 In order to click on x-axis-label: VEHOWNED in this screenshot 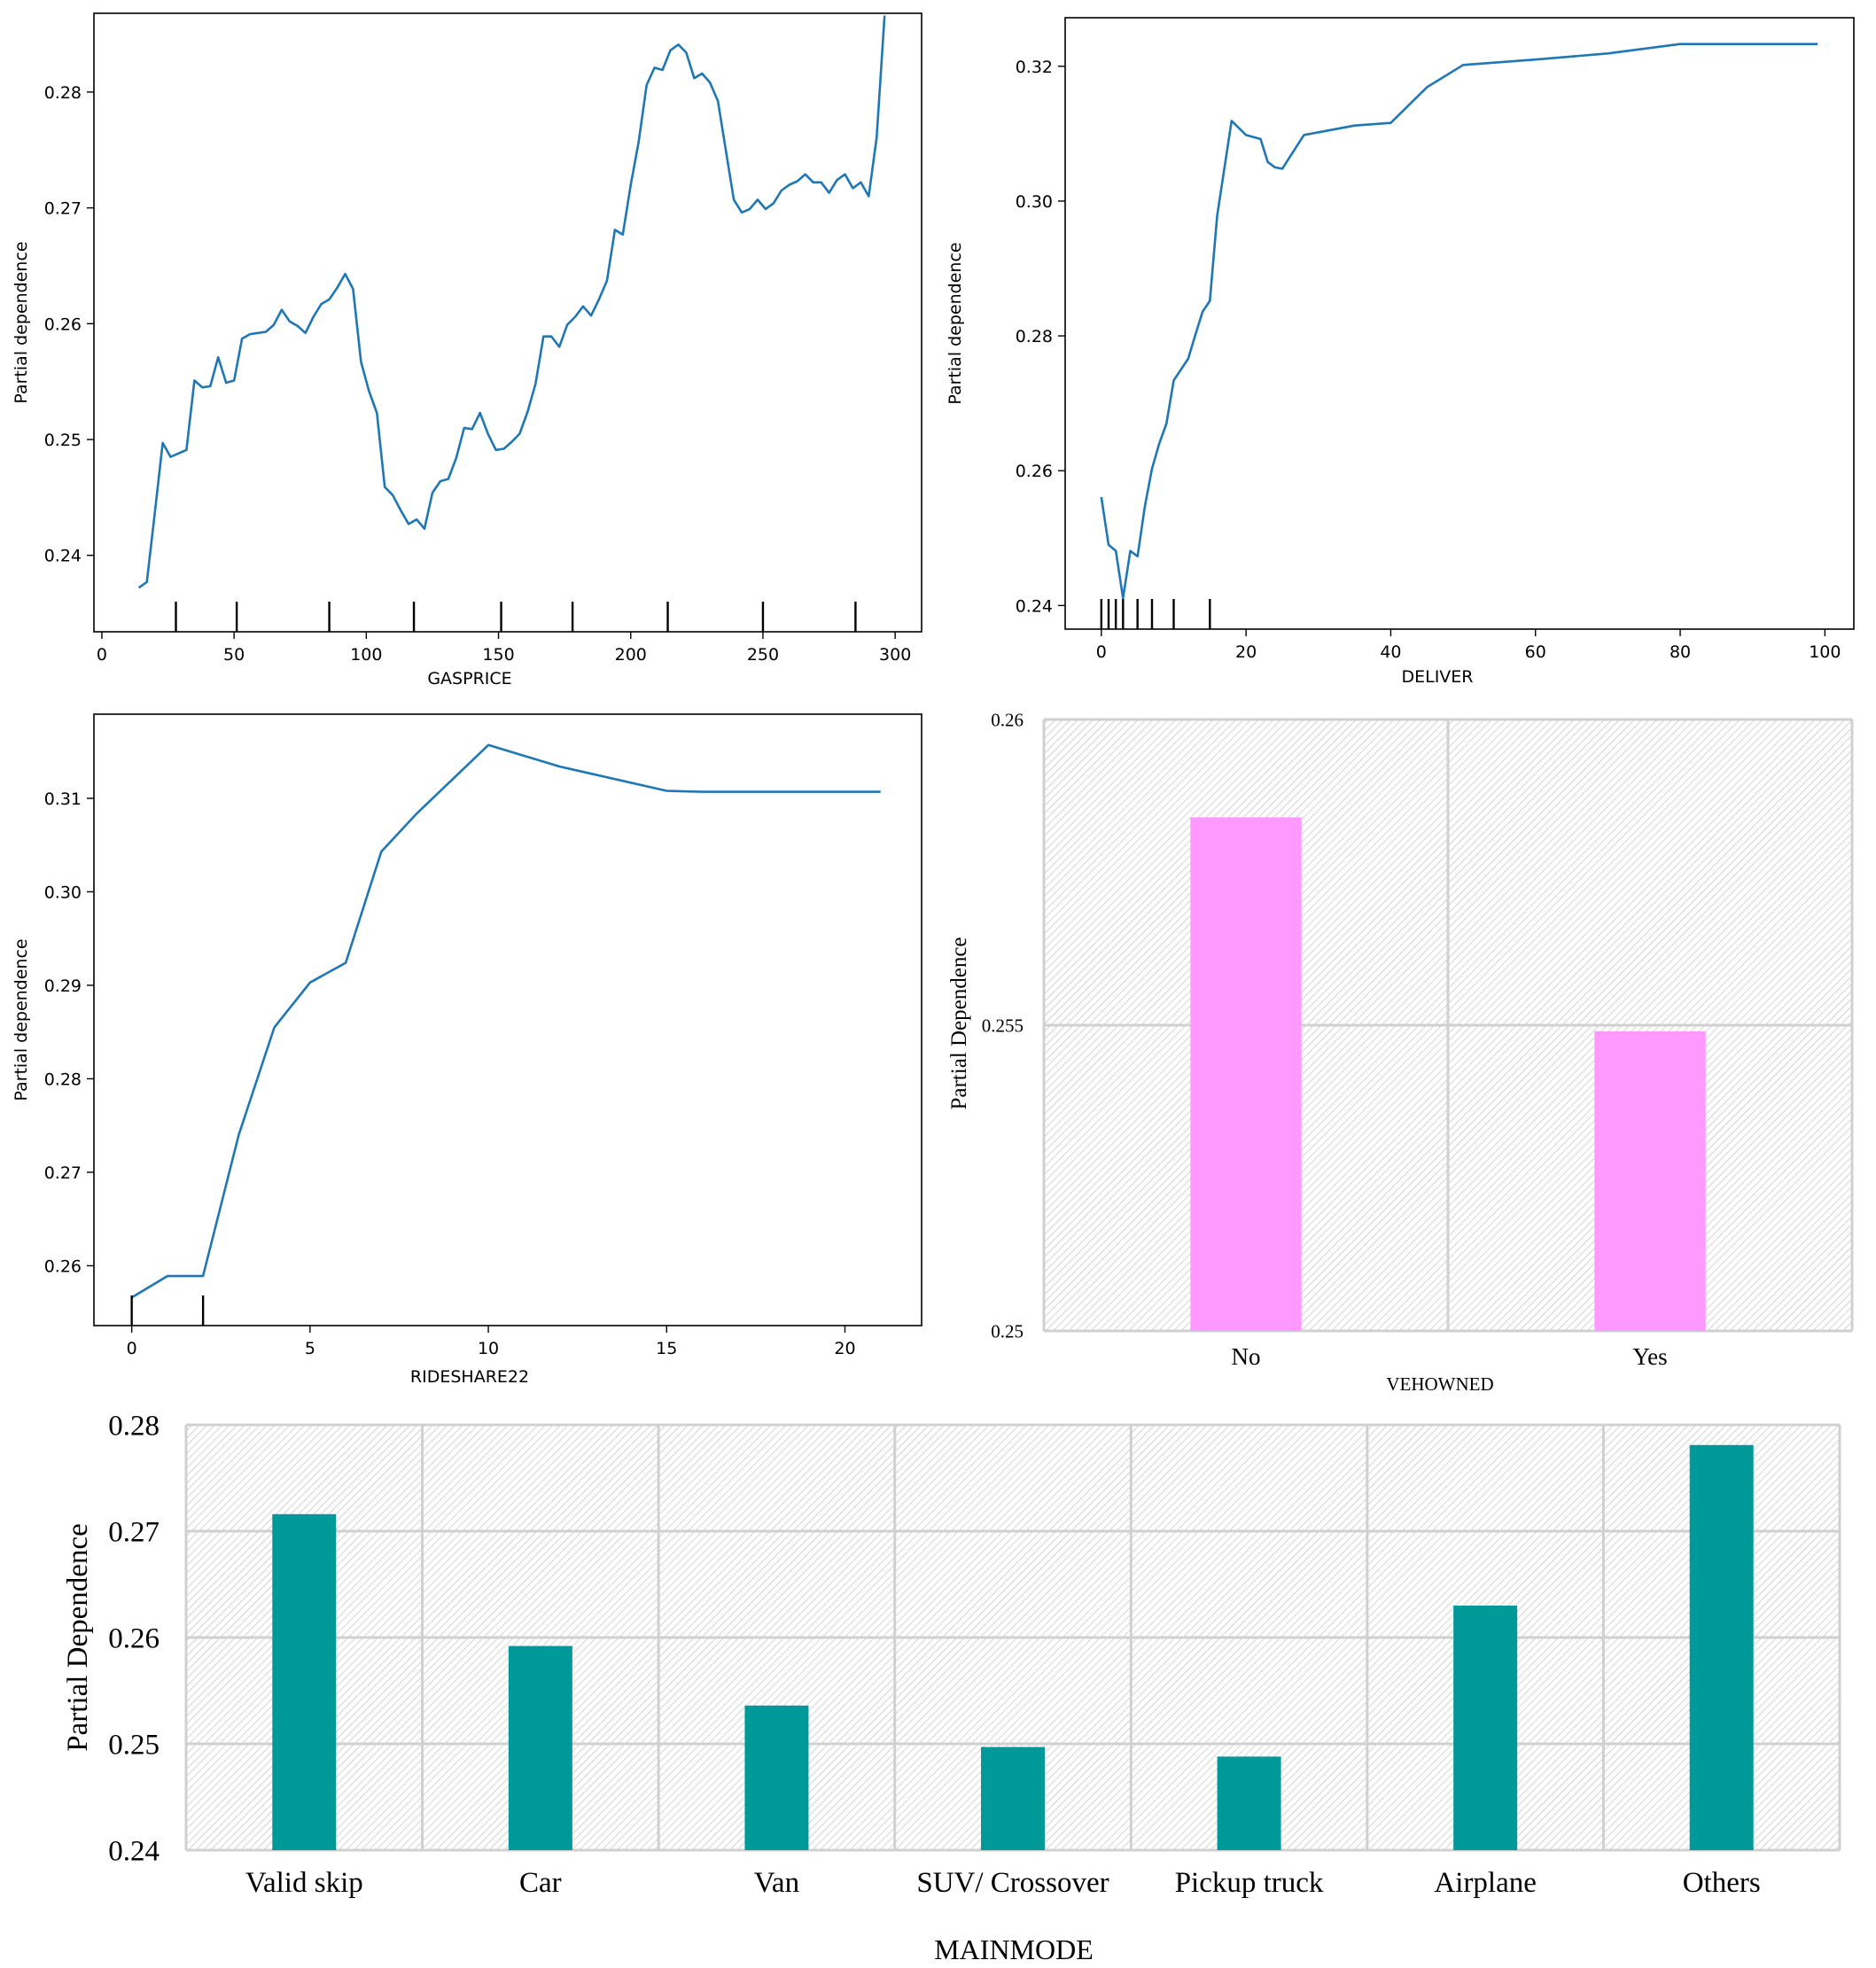, I will do `click(1439, 1382)`.